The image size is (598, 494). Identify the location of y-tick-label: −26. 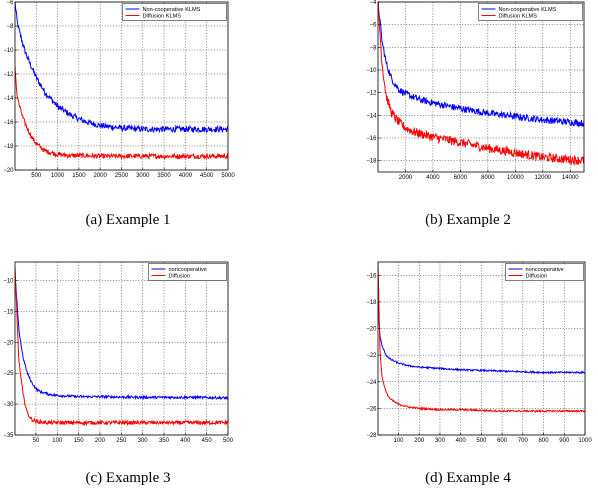
(371, 409).